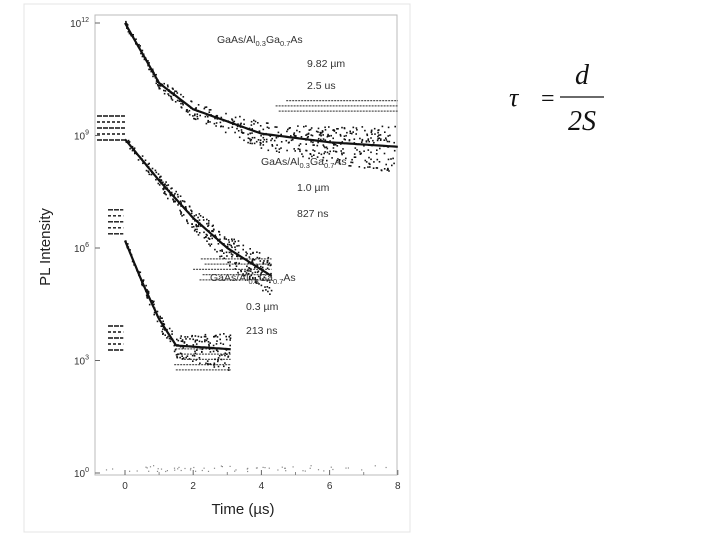 The height and width of the screenshot is (540, 720). I want to click on x-axis-title: Time (µs), so click(242, 509).